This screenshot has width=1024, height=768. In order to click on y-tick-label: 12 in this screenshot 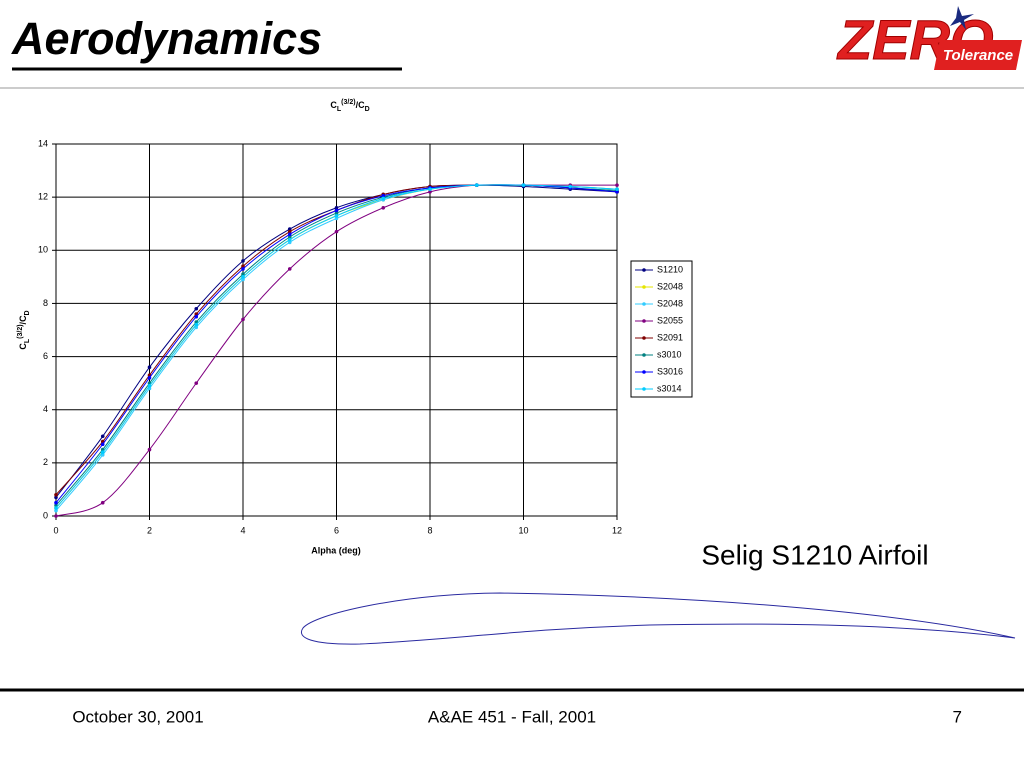, I will do `click(43, 197)`.